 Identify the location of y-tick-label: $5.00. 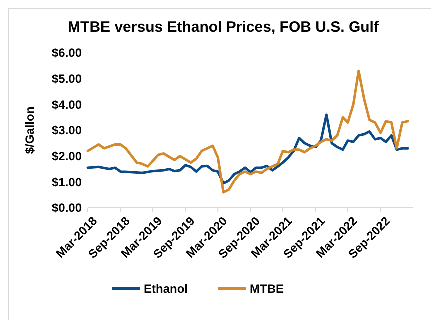
(67, 79).